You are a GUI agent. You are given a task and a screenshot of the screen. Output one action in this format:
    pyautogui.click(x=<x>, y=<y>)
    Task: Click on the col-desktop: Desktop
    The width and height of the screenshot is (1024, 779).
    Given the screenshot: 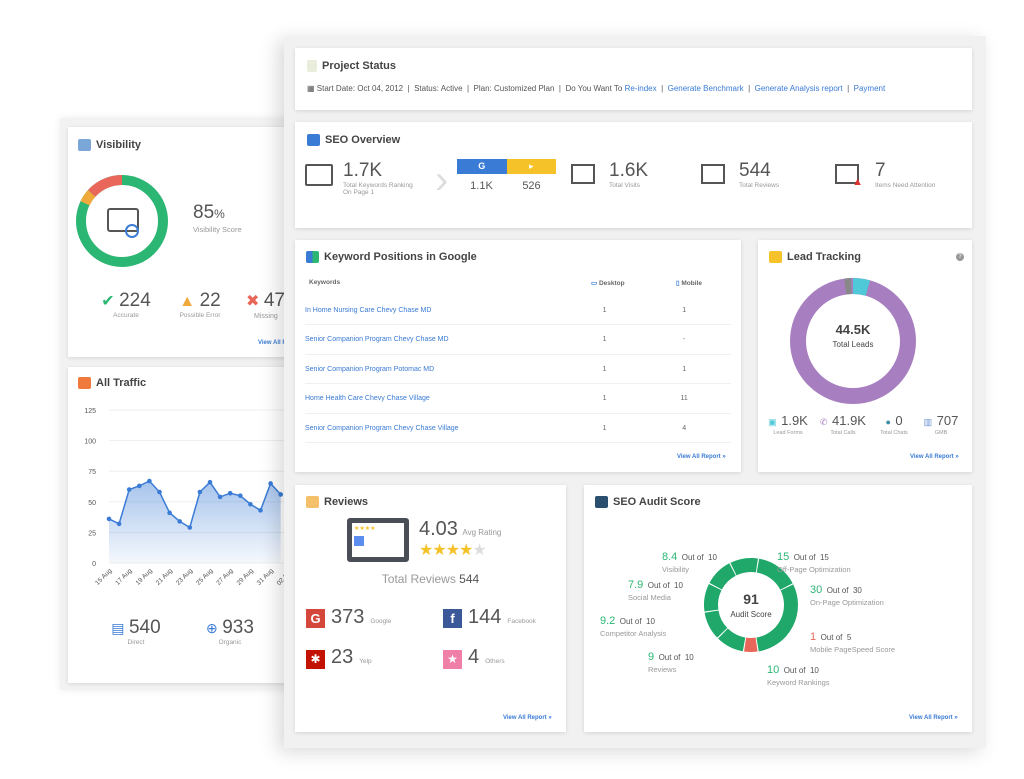 What is the action you would take?
    pyautogui.click(x=611, y=283)
    